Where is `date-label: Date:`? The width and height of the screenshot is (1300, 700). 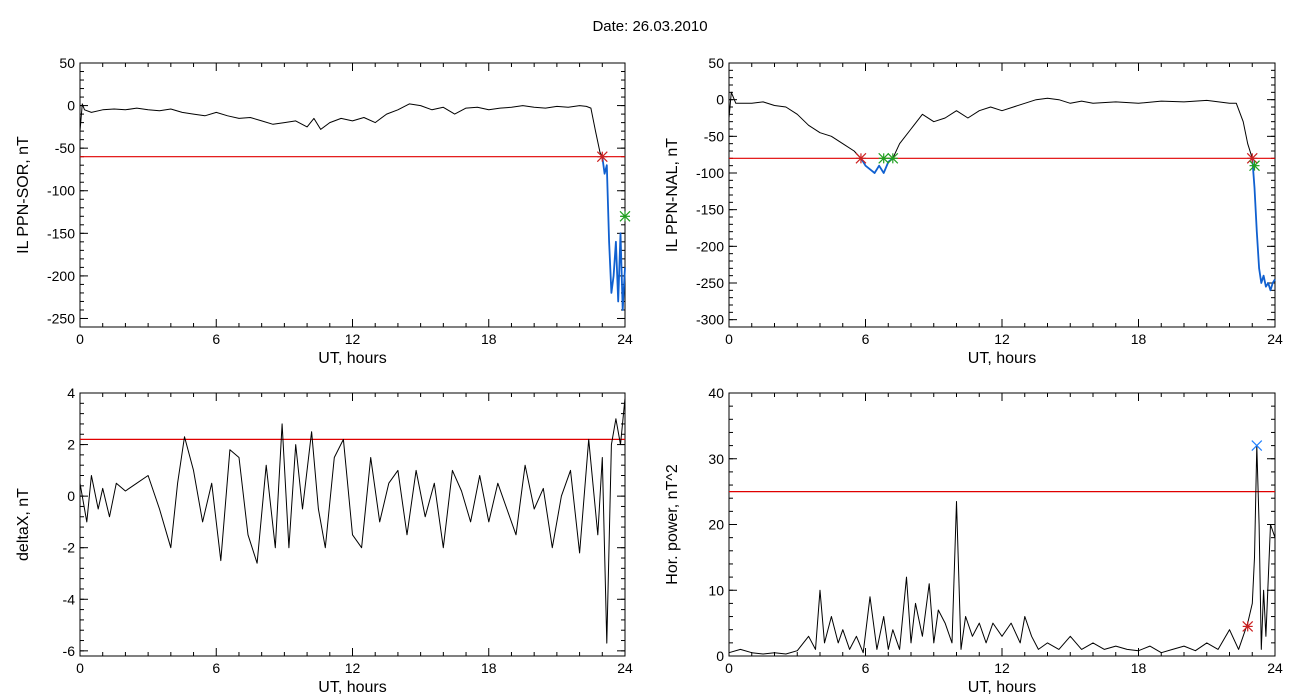
date-label: Date: is located at coordinates (610, 26).